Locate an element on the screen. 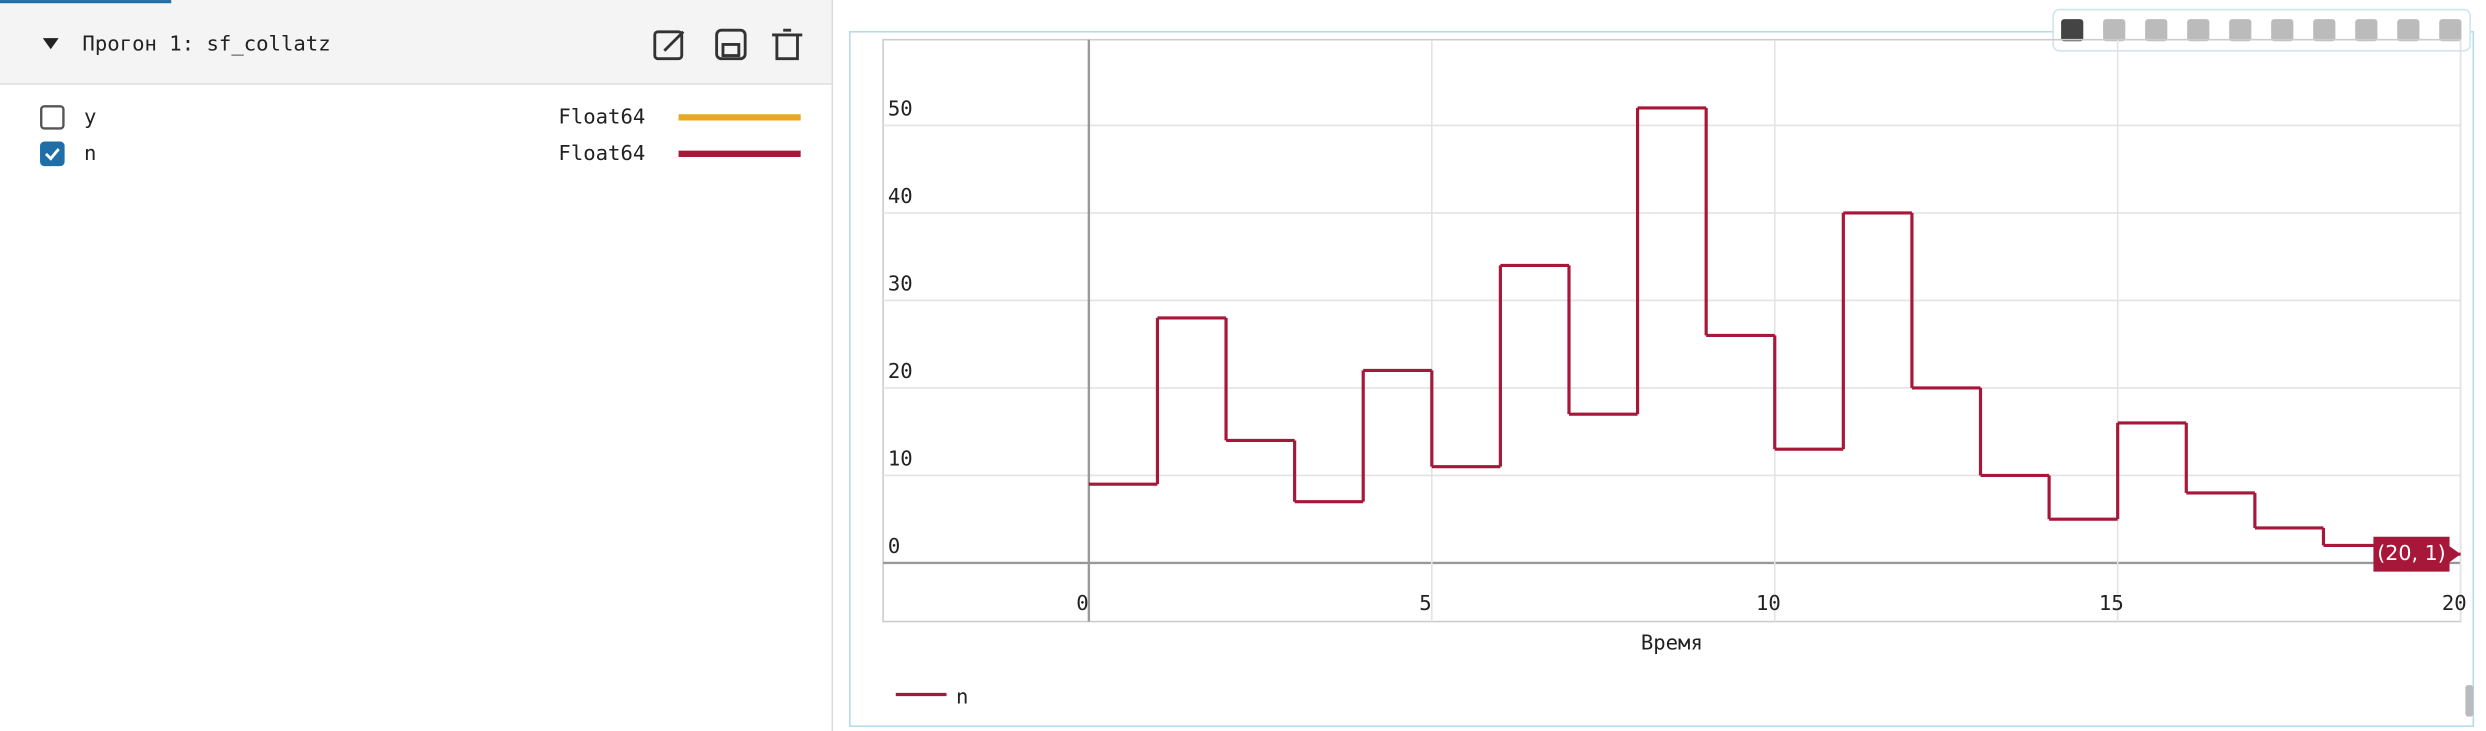 The height and width of the screenshot is (731, 2486). run-title: Прогон 1: sf_collatz is located at coordinates (206, 43).